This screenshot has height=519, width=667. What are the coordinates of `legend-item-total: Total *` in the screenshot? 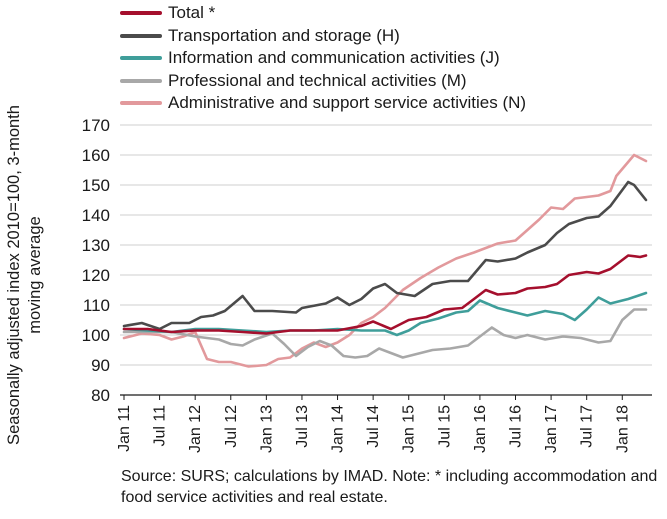 It's located at (323, 13).